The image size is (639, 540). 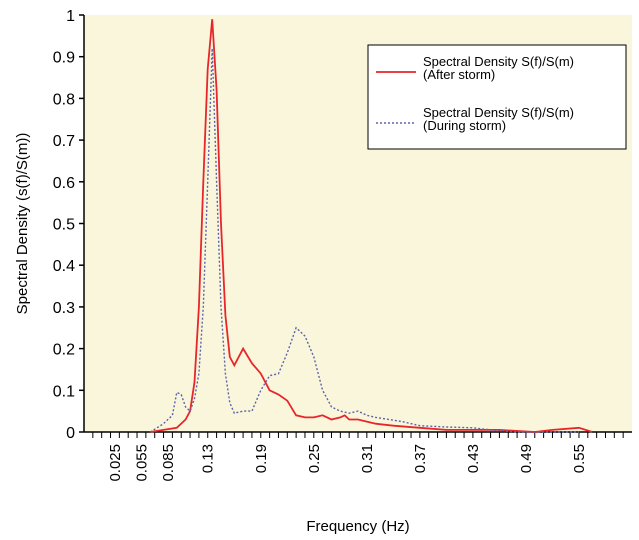 I want to click on legend-box, so click(x=497, y=97).